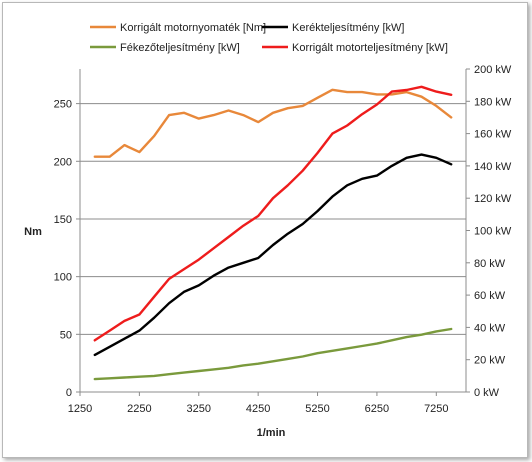 Image resolution: width=532 pixels, height=462 pixels. I want to click on x-tick-label: 1250, so click(80, 409).